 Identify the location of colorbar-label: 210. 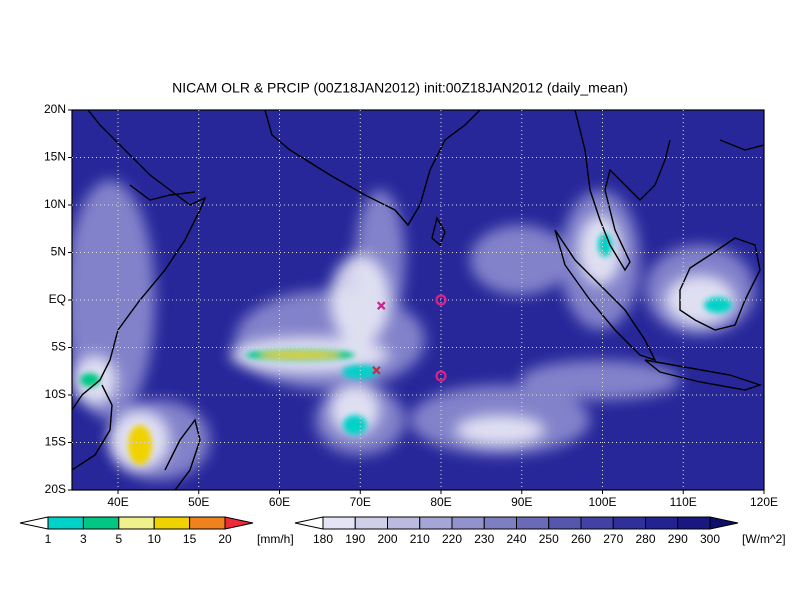
(420, 539).